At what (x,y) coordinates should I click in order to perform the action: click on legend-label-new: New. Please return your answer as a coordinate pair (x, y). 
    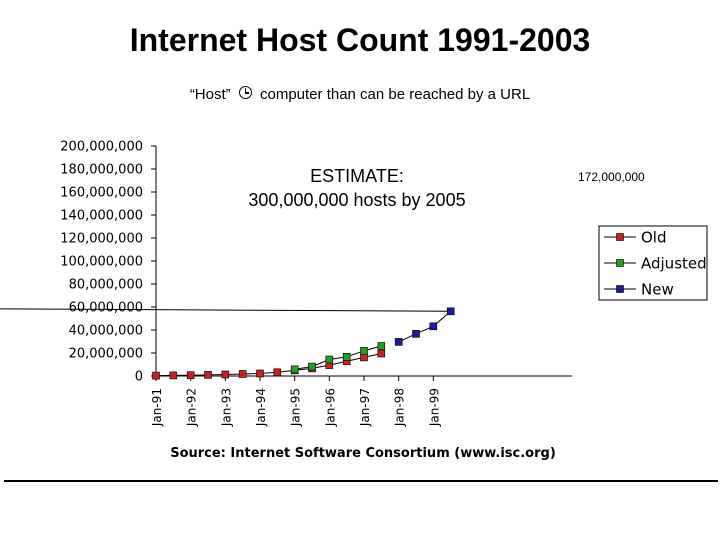
    Looking at the image, I should click on (657, 290).